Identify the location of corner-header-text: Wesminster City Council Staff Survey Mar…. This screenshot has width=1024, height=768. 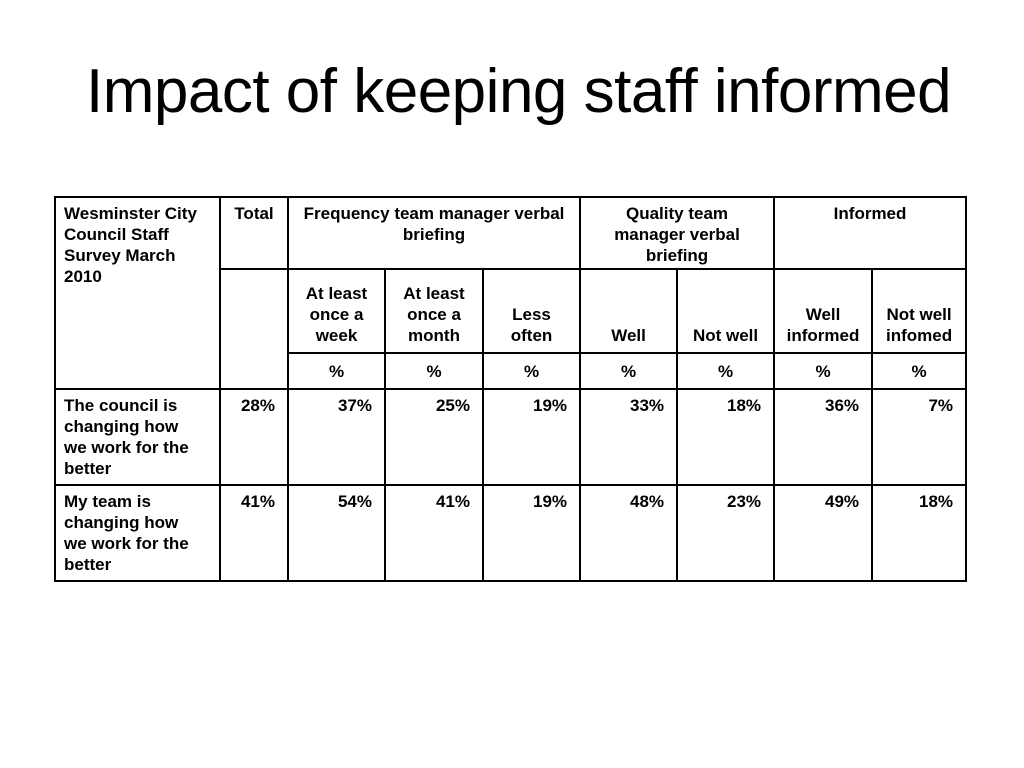
(130, 245).